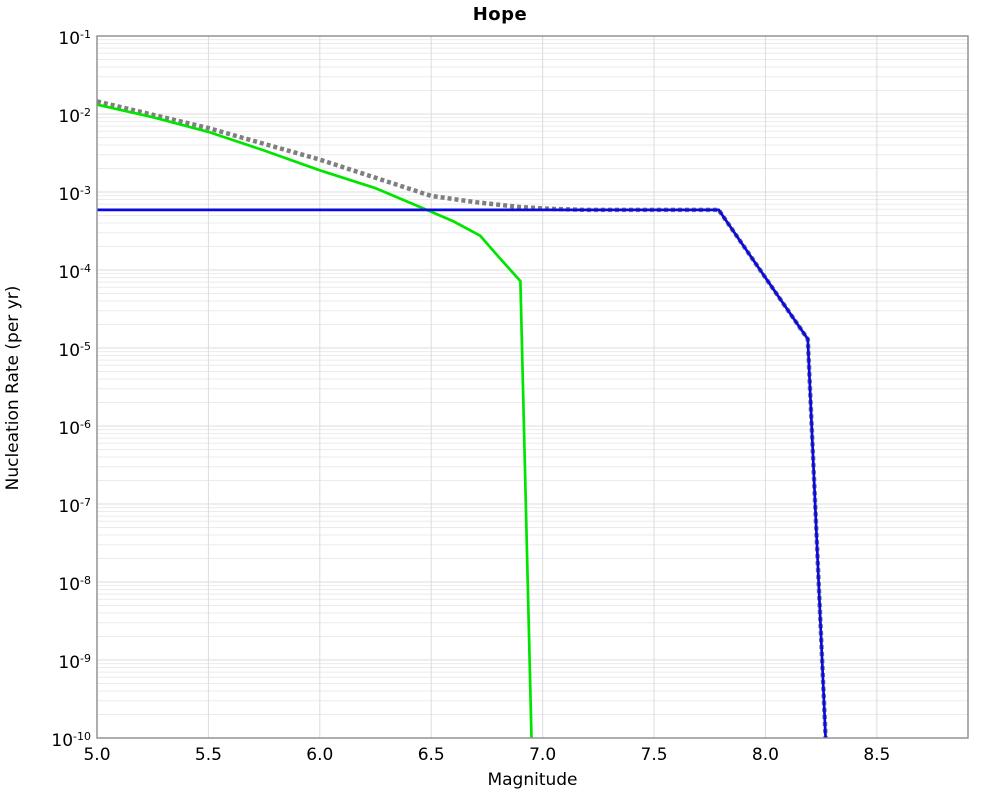 Image resolution: width=1000 pixels, height=800 pixels. Describe the element at coordinates (532, 780) in the screenshot. I see `x-axis-label: Magnitude` at that location.